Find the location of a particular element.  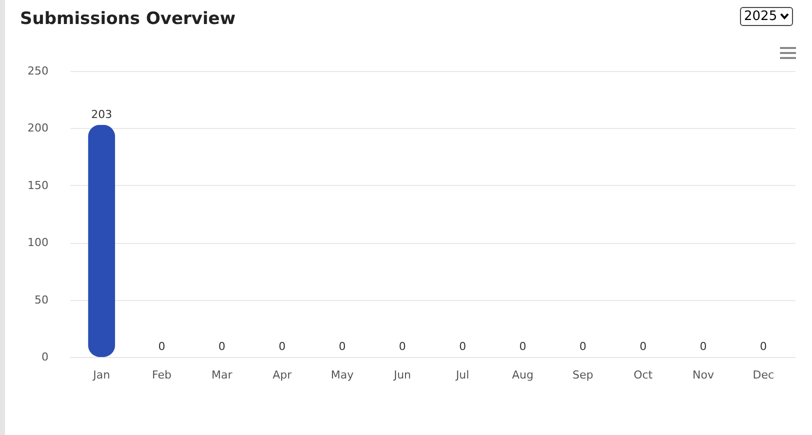

y-tick-label: 250 is located at coordinates (38, 71).